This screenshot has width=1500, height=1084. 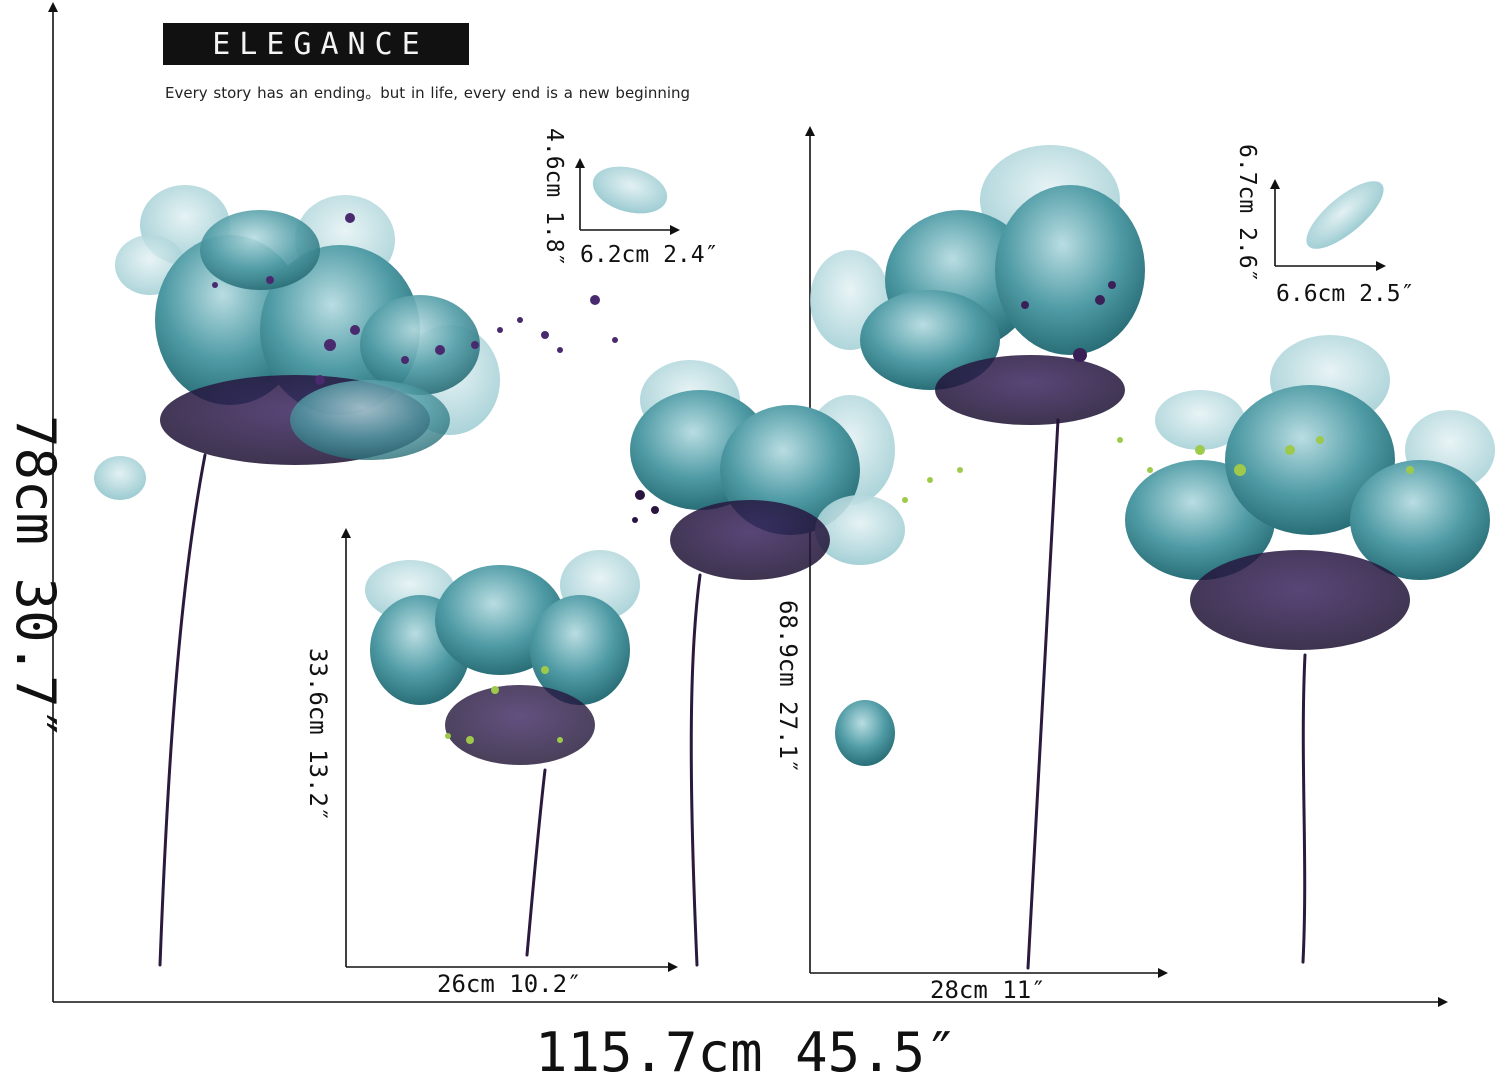 What do you see at coordinates (509, 984) in the screenshot?
I see `small-flower-width-label: 26cm 10.2″` at bounding box center [509, 984].